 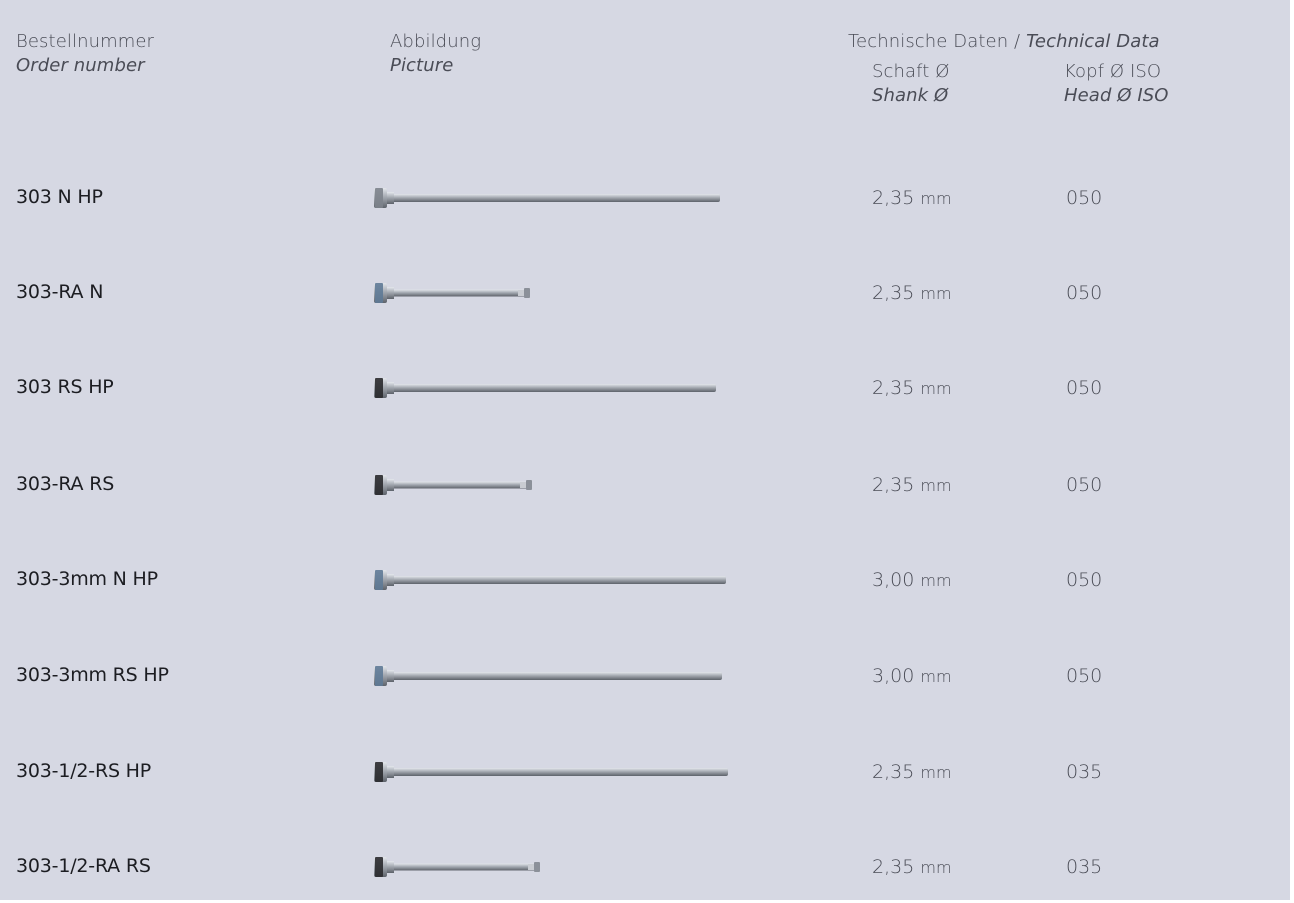 What do you see at coordinates (436, 41) in the screenshot?
I see `picture-header-de: Abbildung` at bounding box center [436, 41].